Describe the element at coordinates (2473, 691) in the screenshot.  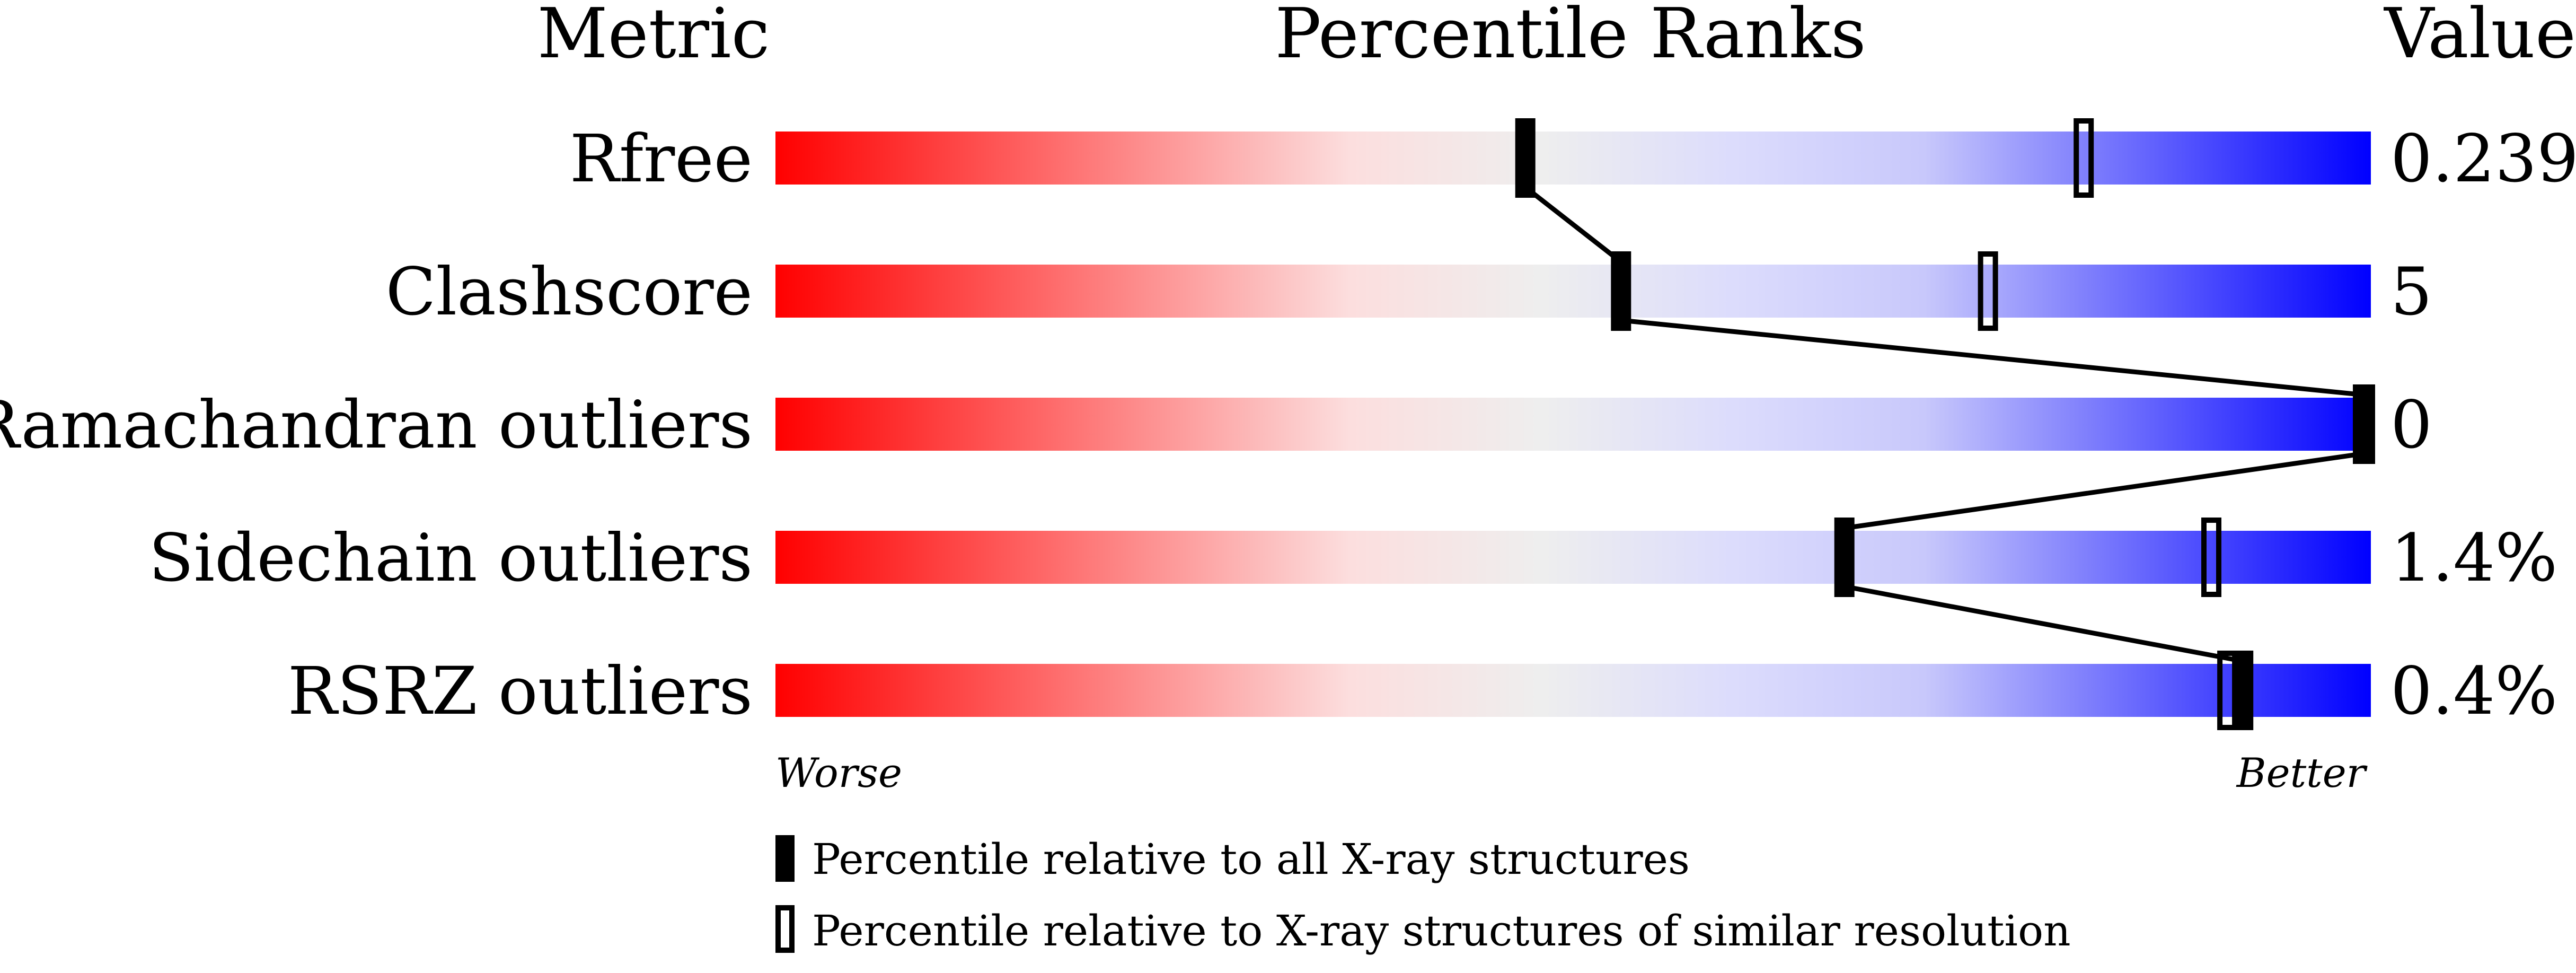
I see `metric-value: 0.4%` at that location.